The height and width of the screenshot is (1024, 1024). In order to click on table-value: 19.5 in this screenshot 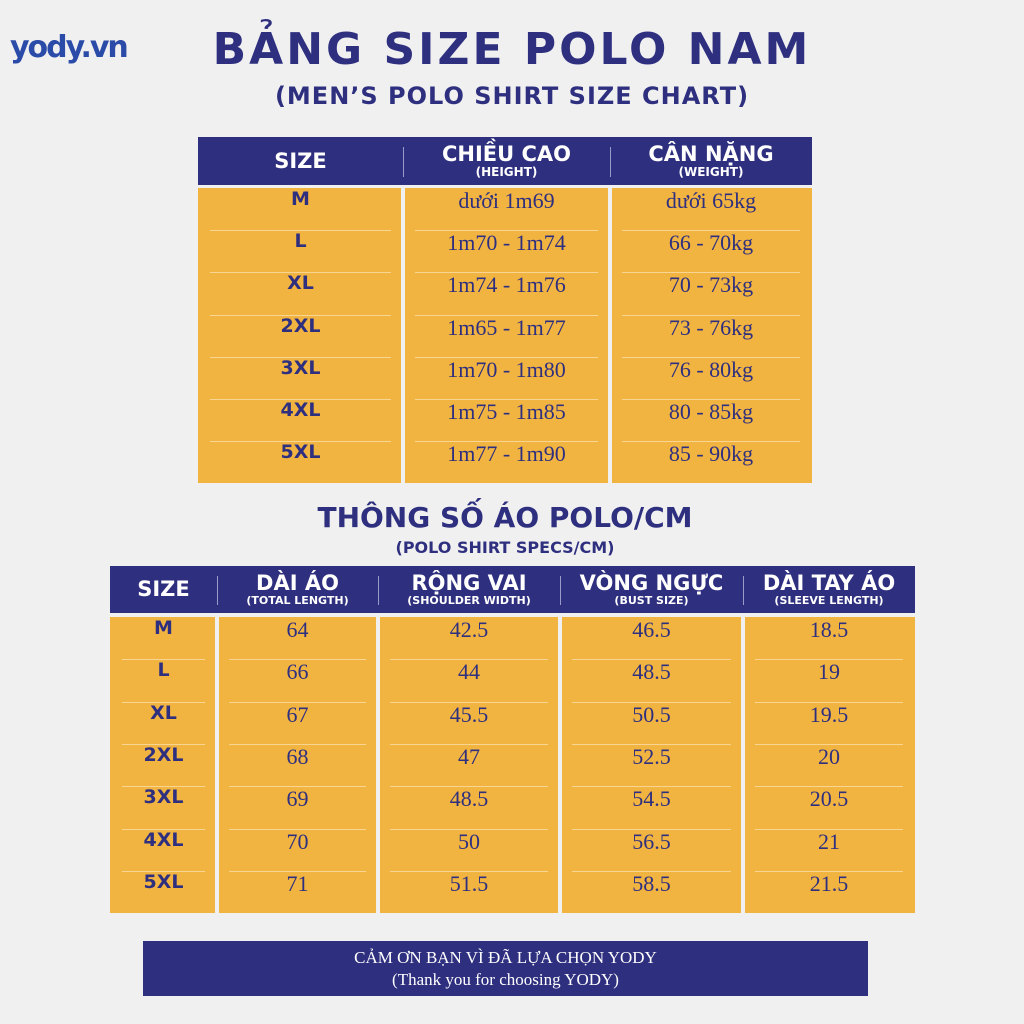, I will do `click(829, 714)`.